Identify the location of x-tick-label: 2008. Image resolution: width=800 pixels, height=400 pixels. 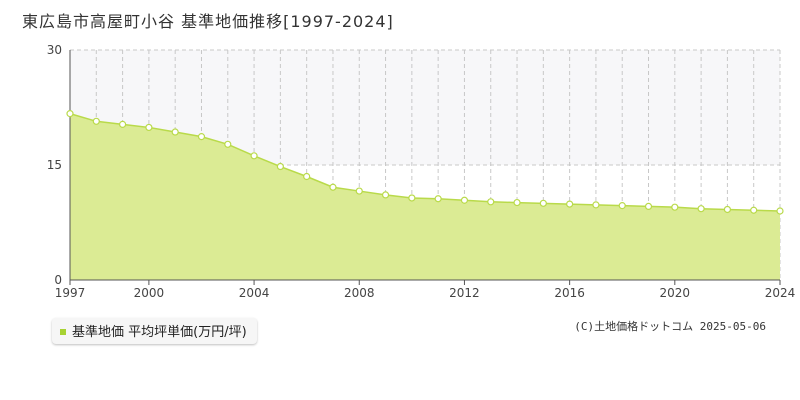
(359, 293).